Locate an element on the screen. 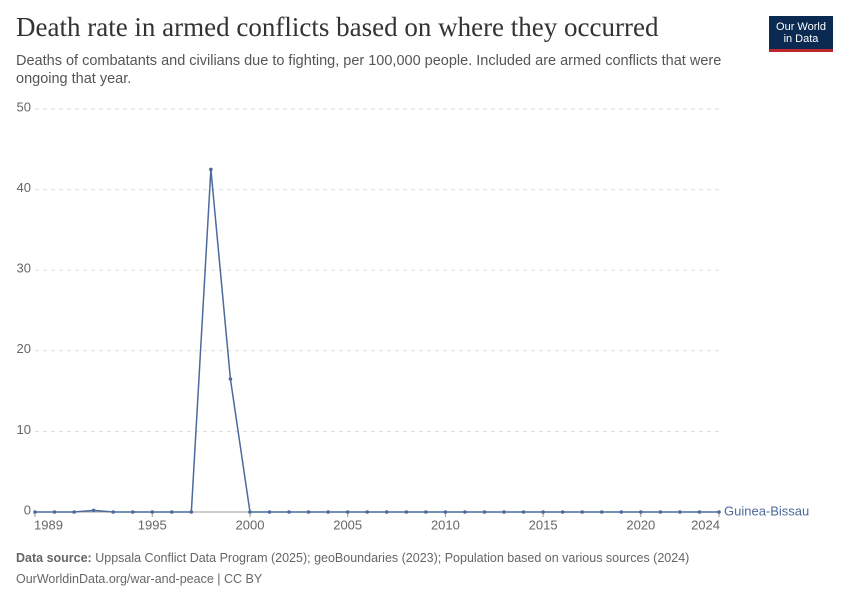 The height and width of the screenshot is (600, 850). x-tick-label: 1989 is located at coordinates (48, 524).